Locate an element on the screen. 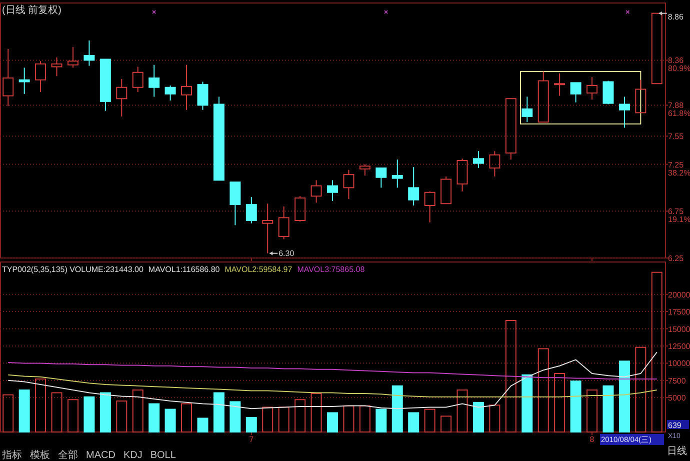  y-tick-label: 17500 is located at coordinates (679, 312).